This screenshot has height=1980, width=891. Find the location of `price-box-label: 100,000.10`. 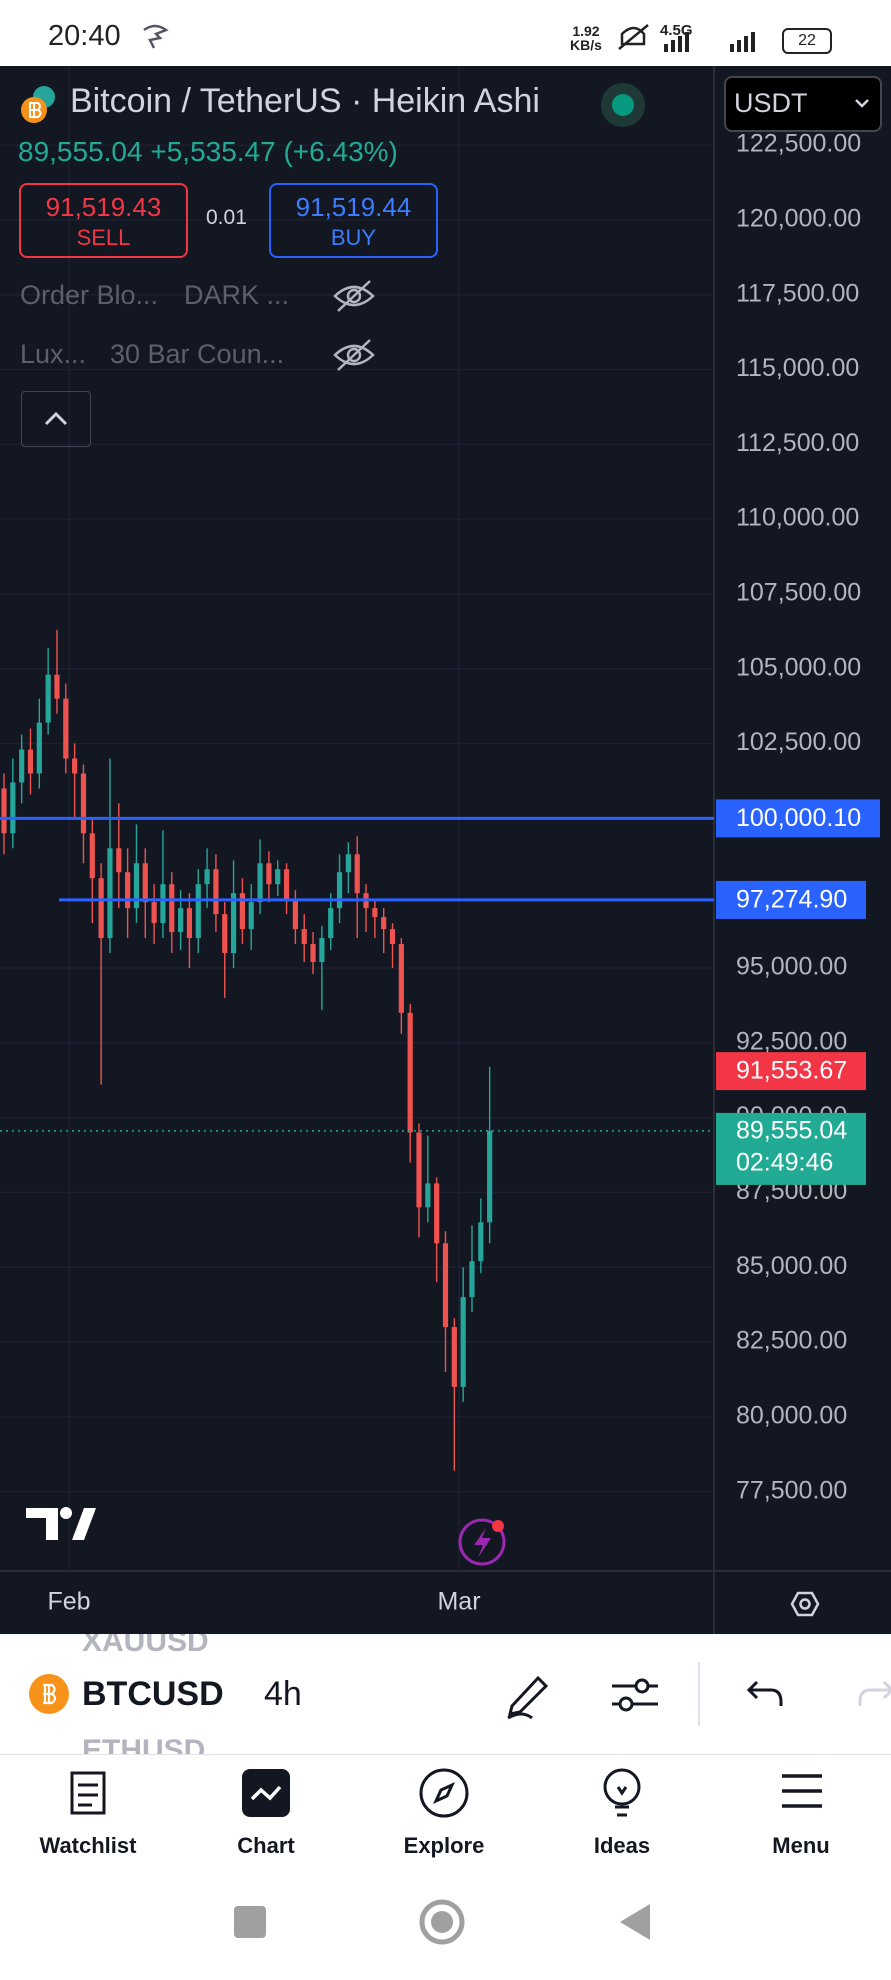

price-box-label: 100,000.10 is located at coordinates (798, 818).